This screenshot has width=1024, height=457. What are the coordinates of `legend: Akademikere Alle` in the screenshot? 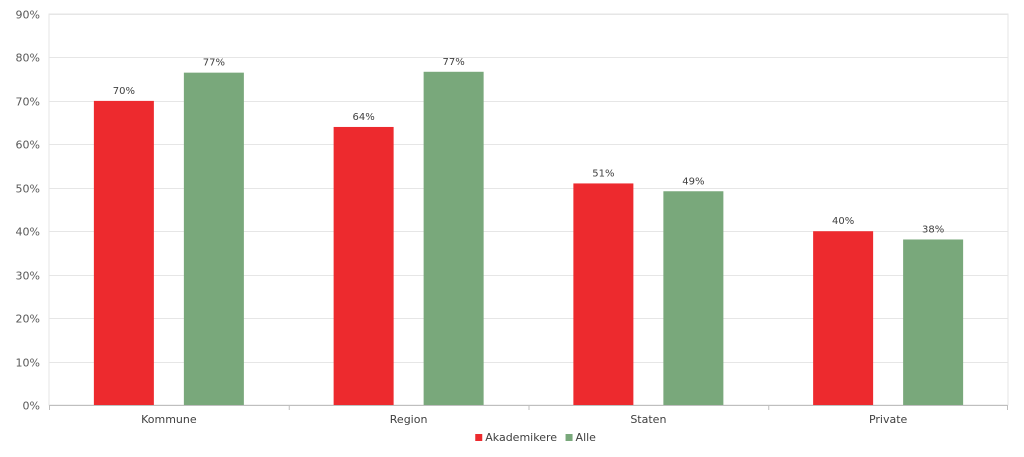 It's located at (535, 437).